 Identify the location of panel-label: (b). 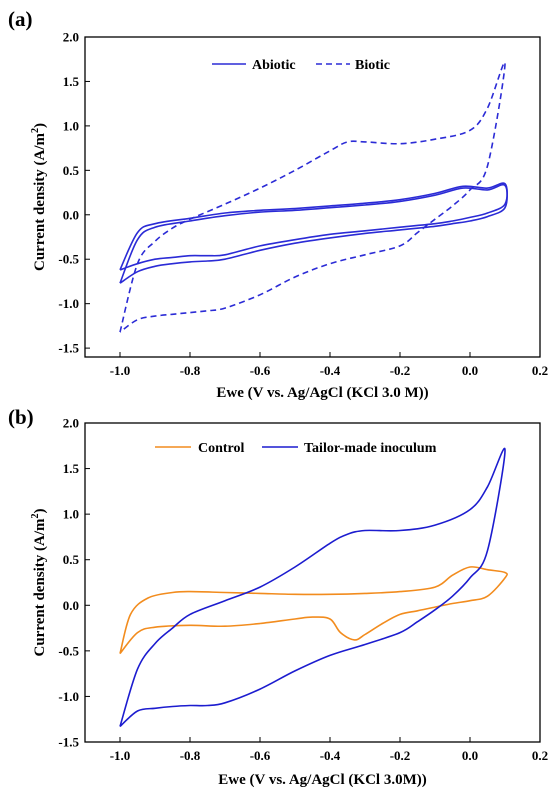
(21, 417).